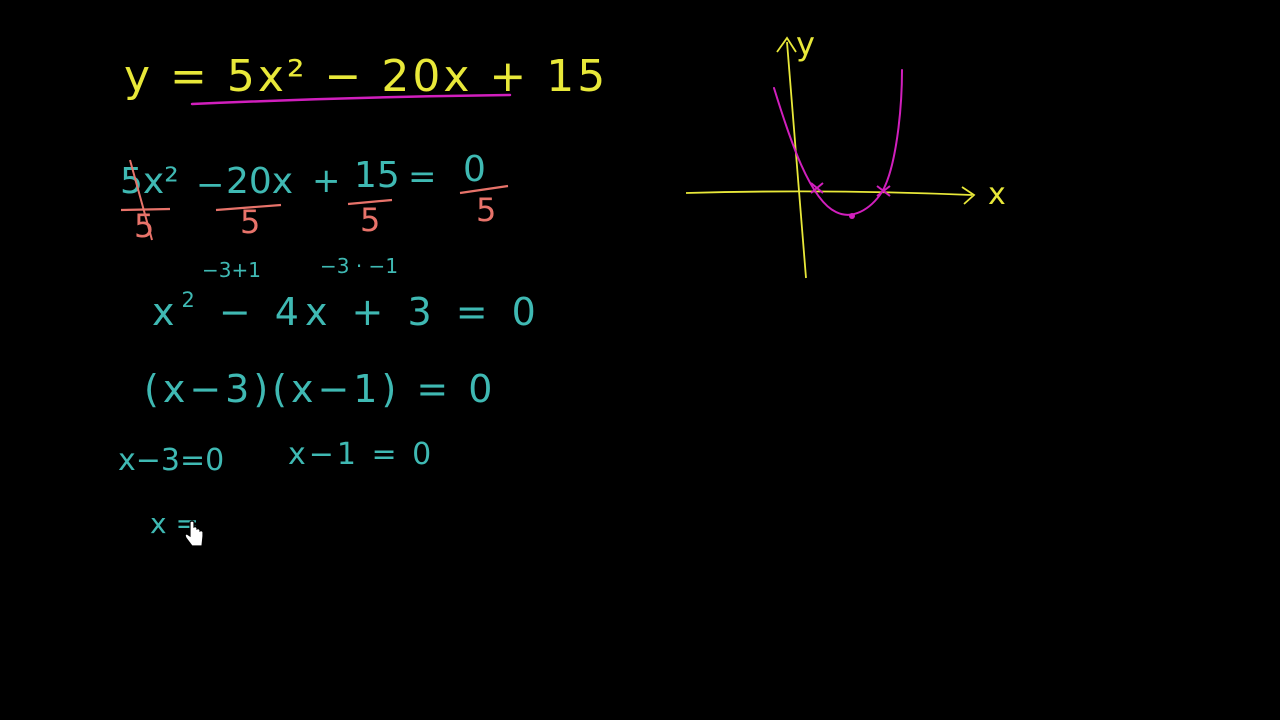 This screenshot has height=720, width=1280. What do you see at coordinates (144, 226) in the screenshot?
I see `denominator-1: 5` at bounding box center [144, 226].